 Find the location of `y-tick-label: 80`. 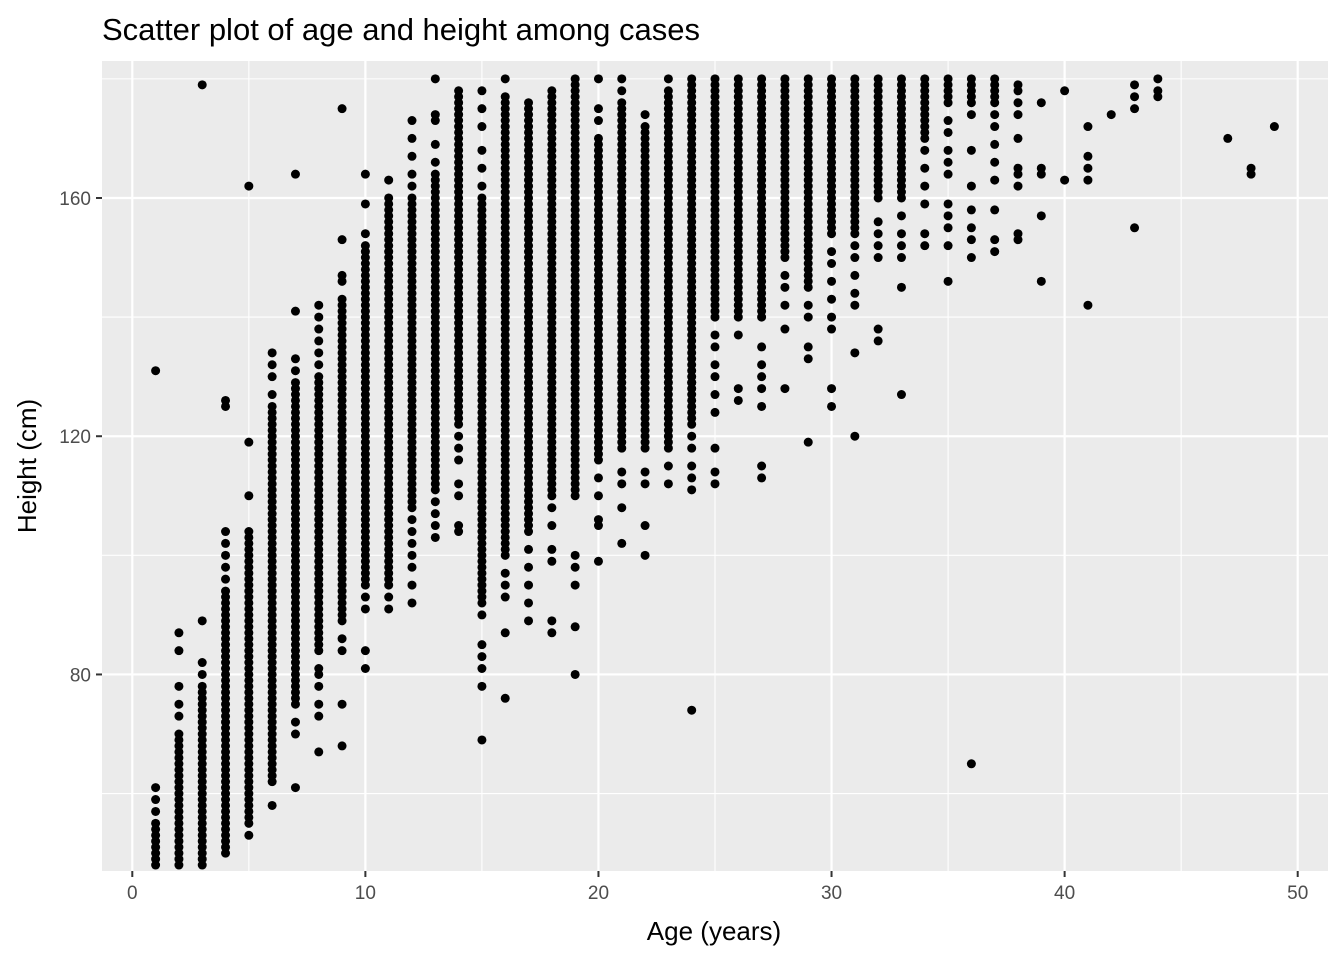

y-tick-label: 80 is located at coordinates (80, 675).